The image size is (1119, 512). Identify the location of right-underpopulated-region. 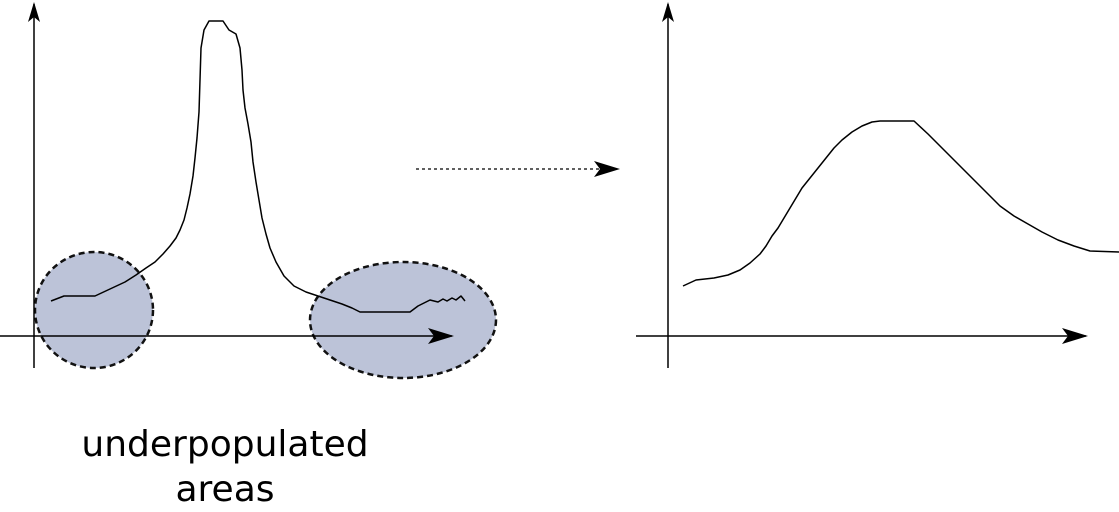
(403, 320).